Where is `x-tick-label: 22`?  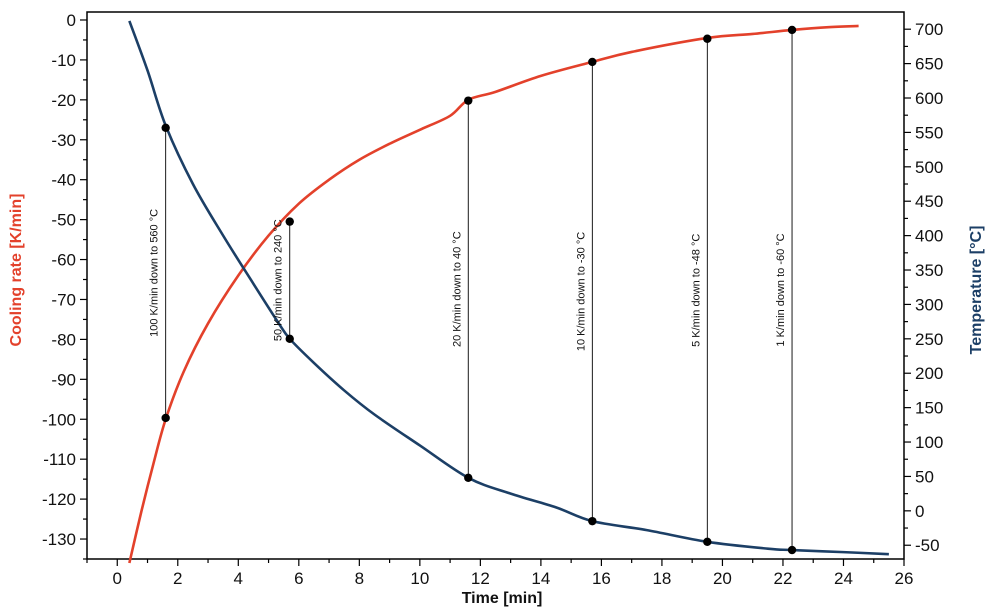
x-tick-label: 22 is located at coordinates (783, 578).